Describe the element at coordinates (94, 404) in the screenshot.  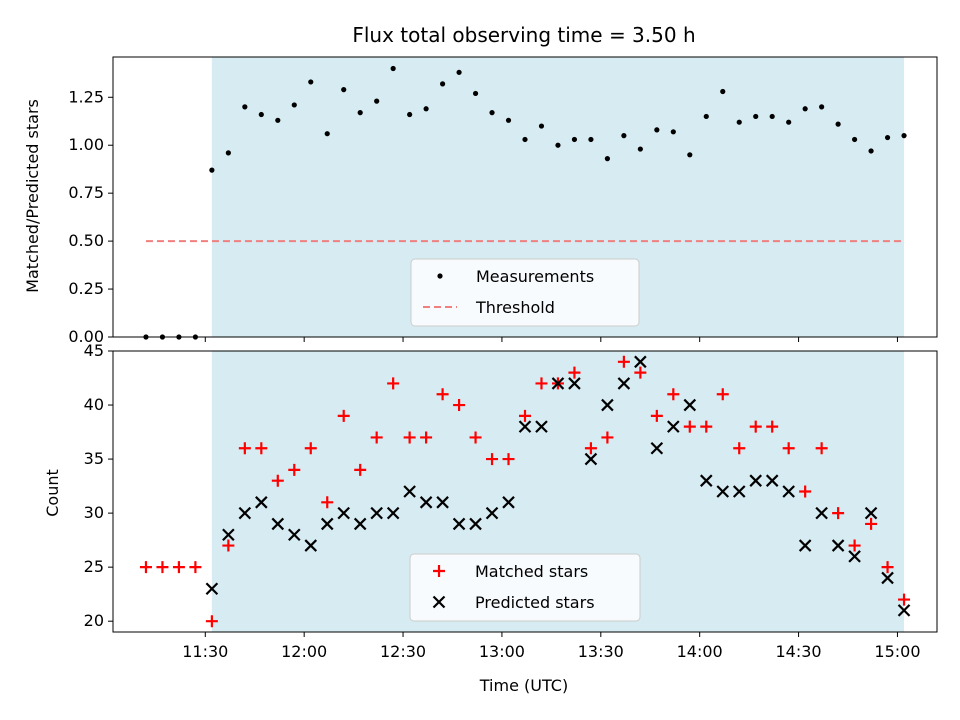
I see `y-tick-label: 40` at that location.